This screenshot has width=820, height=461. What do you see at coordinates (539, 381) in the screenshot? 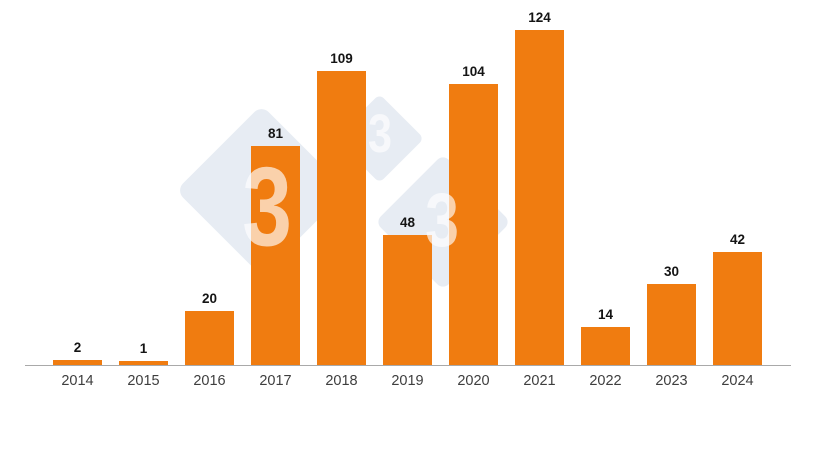
I see `x-axis-tick-label: 2021` at bounding box center [539, 381].